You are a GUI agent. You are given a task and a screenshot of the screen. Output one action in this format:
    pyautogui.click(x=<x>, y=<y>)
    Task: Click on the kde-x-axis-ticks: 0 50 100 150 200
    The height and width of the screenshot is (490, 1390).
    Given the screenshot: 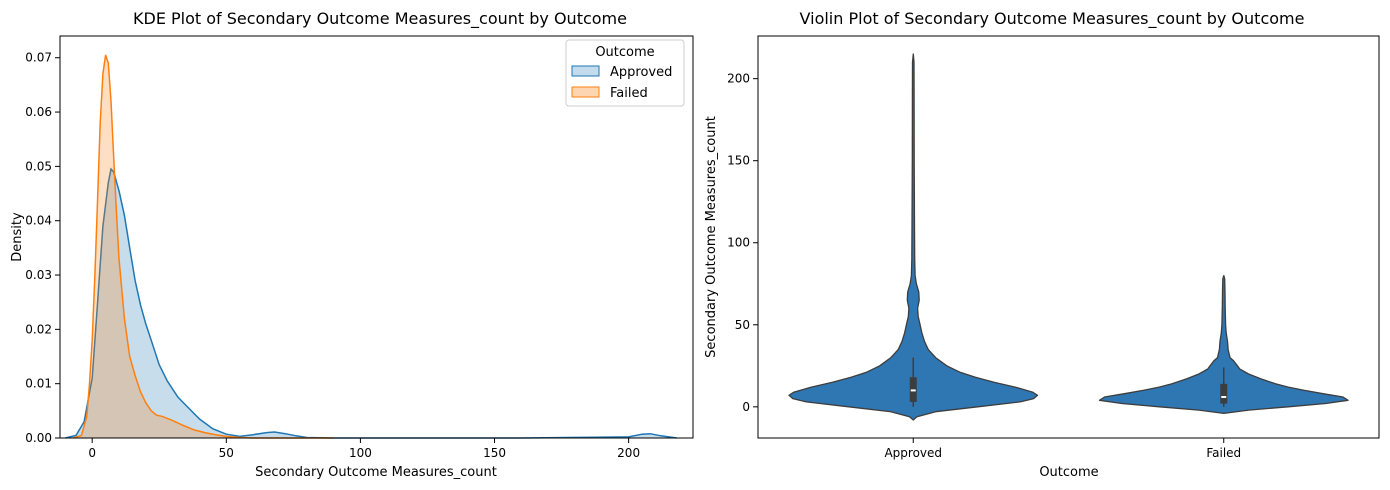 What is the action you would take?
    pyautogui.click(x=364, y=449)
    